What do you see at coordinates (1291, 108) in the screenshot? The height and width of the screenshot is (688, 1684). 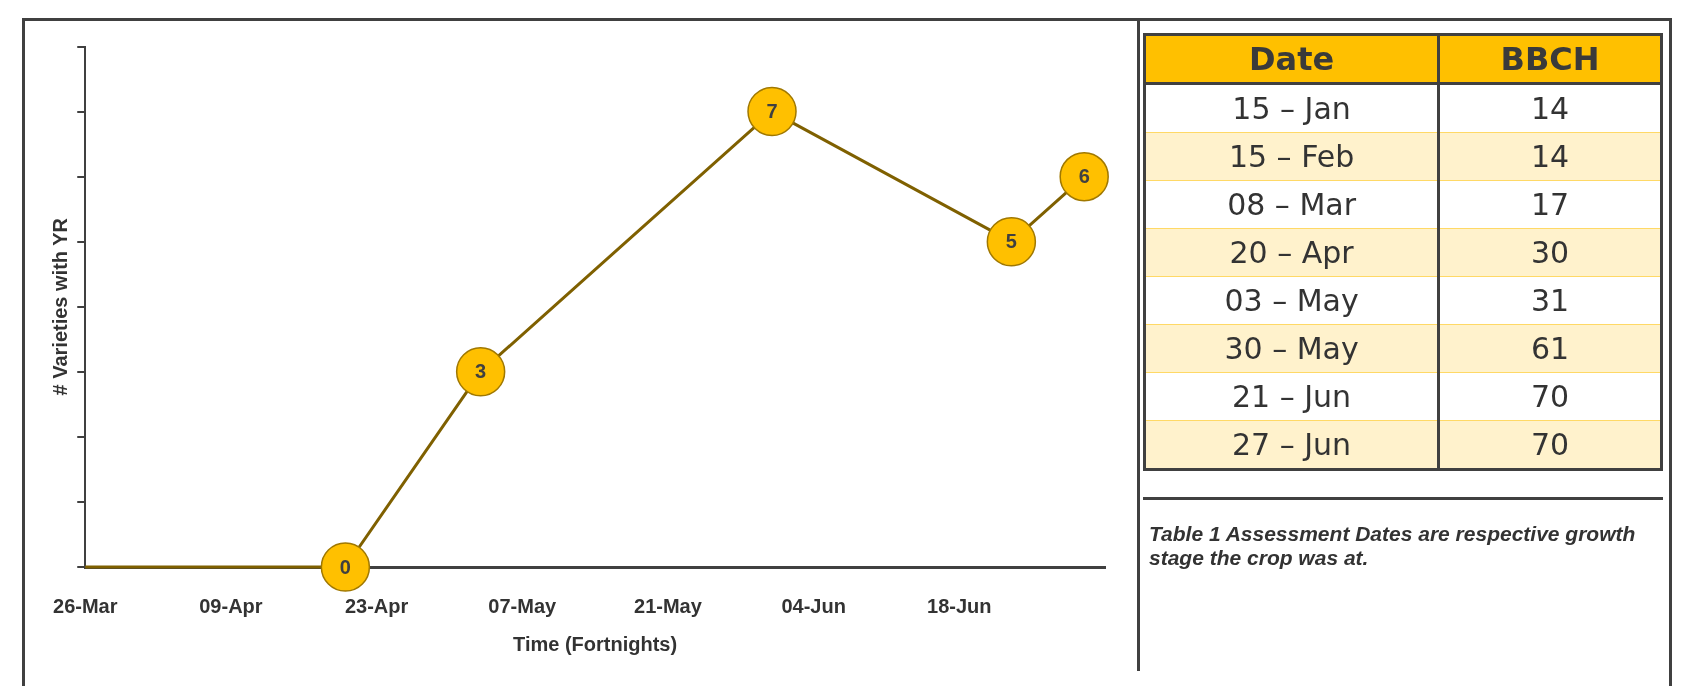 I see `category-label: 15 – Jan` at bounding box center [1291, 108].